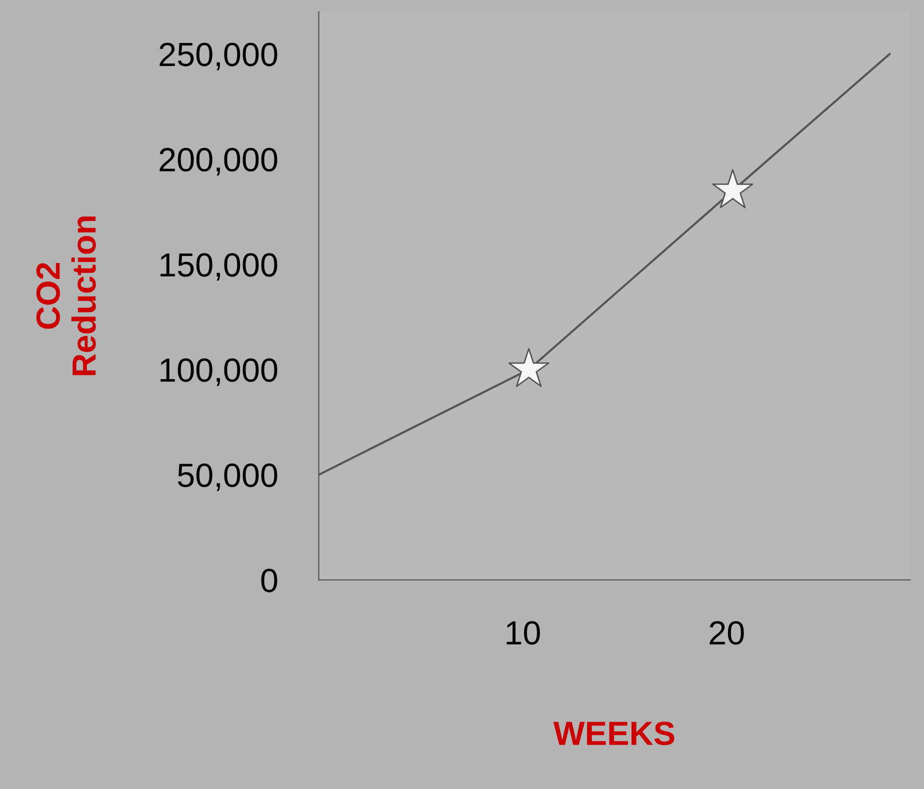 This screenshot has height=789, width=924. What do you see at coordinates (219, 162) in the screenshot?
I see `y-tick-label: 200,000` at bounding box center [219, 162].